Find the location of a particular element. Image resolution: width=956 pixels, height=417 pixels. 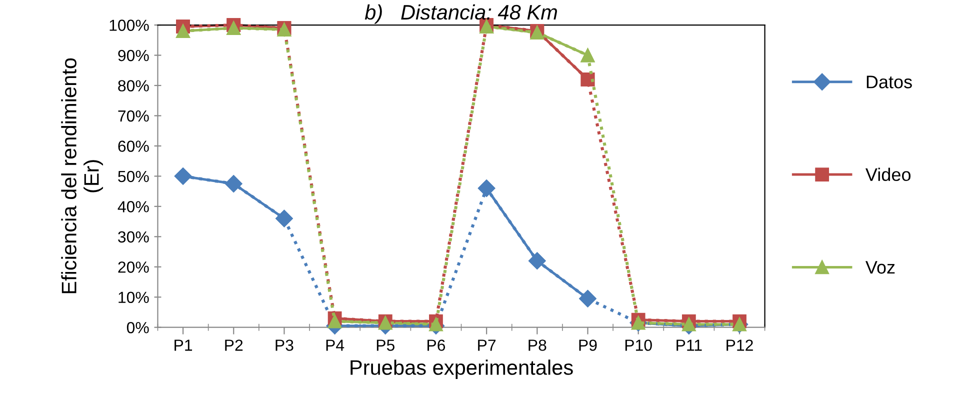

x-tick-label: P1 is located at coordinates (183, 345).